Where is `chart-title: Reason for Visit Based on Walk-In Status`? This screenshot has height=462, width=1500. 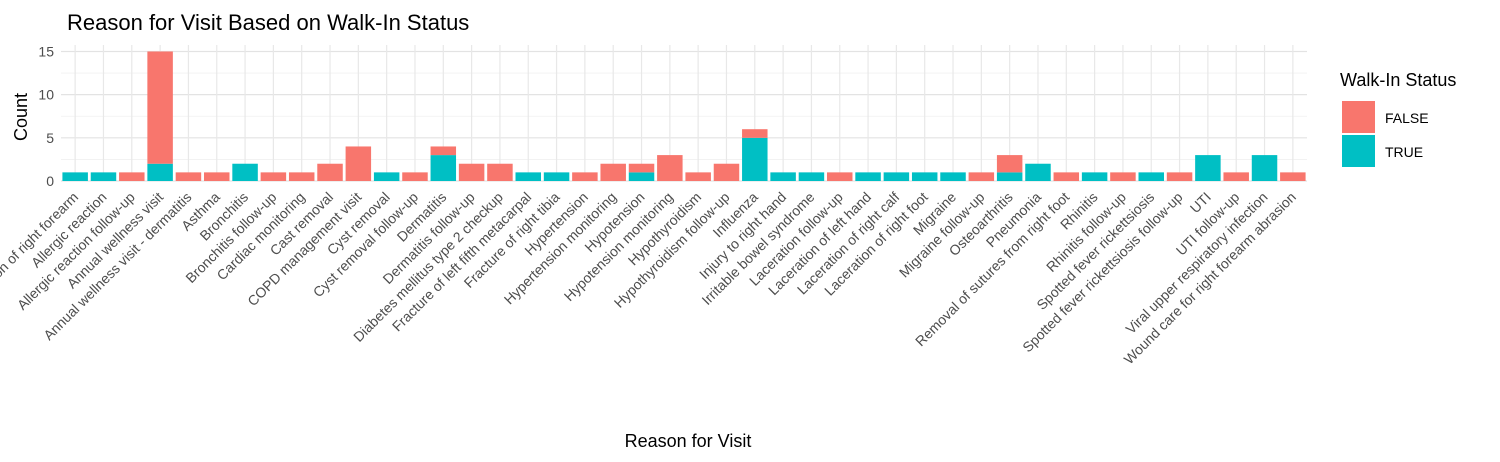
chart-title: Reason for Visit Based on Walk-In Status is located at coordinates (268, 22).